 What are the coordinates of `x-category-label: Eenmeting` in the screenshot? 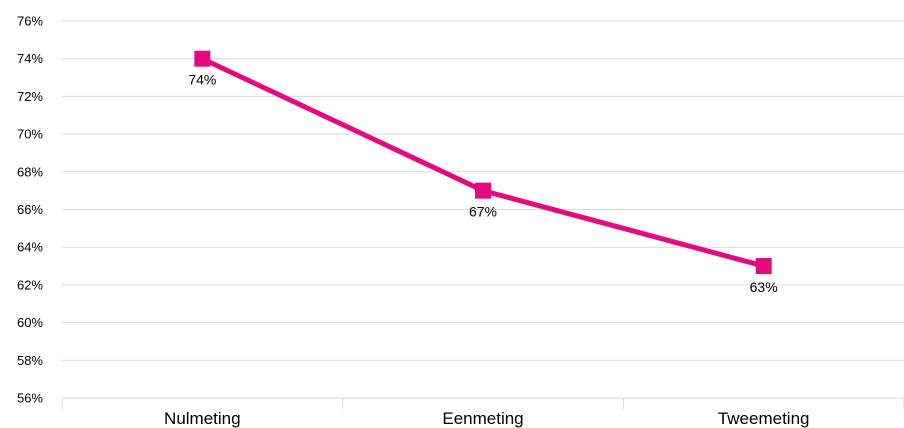 It's located at (482, 418).